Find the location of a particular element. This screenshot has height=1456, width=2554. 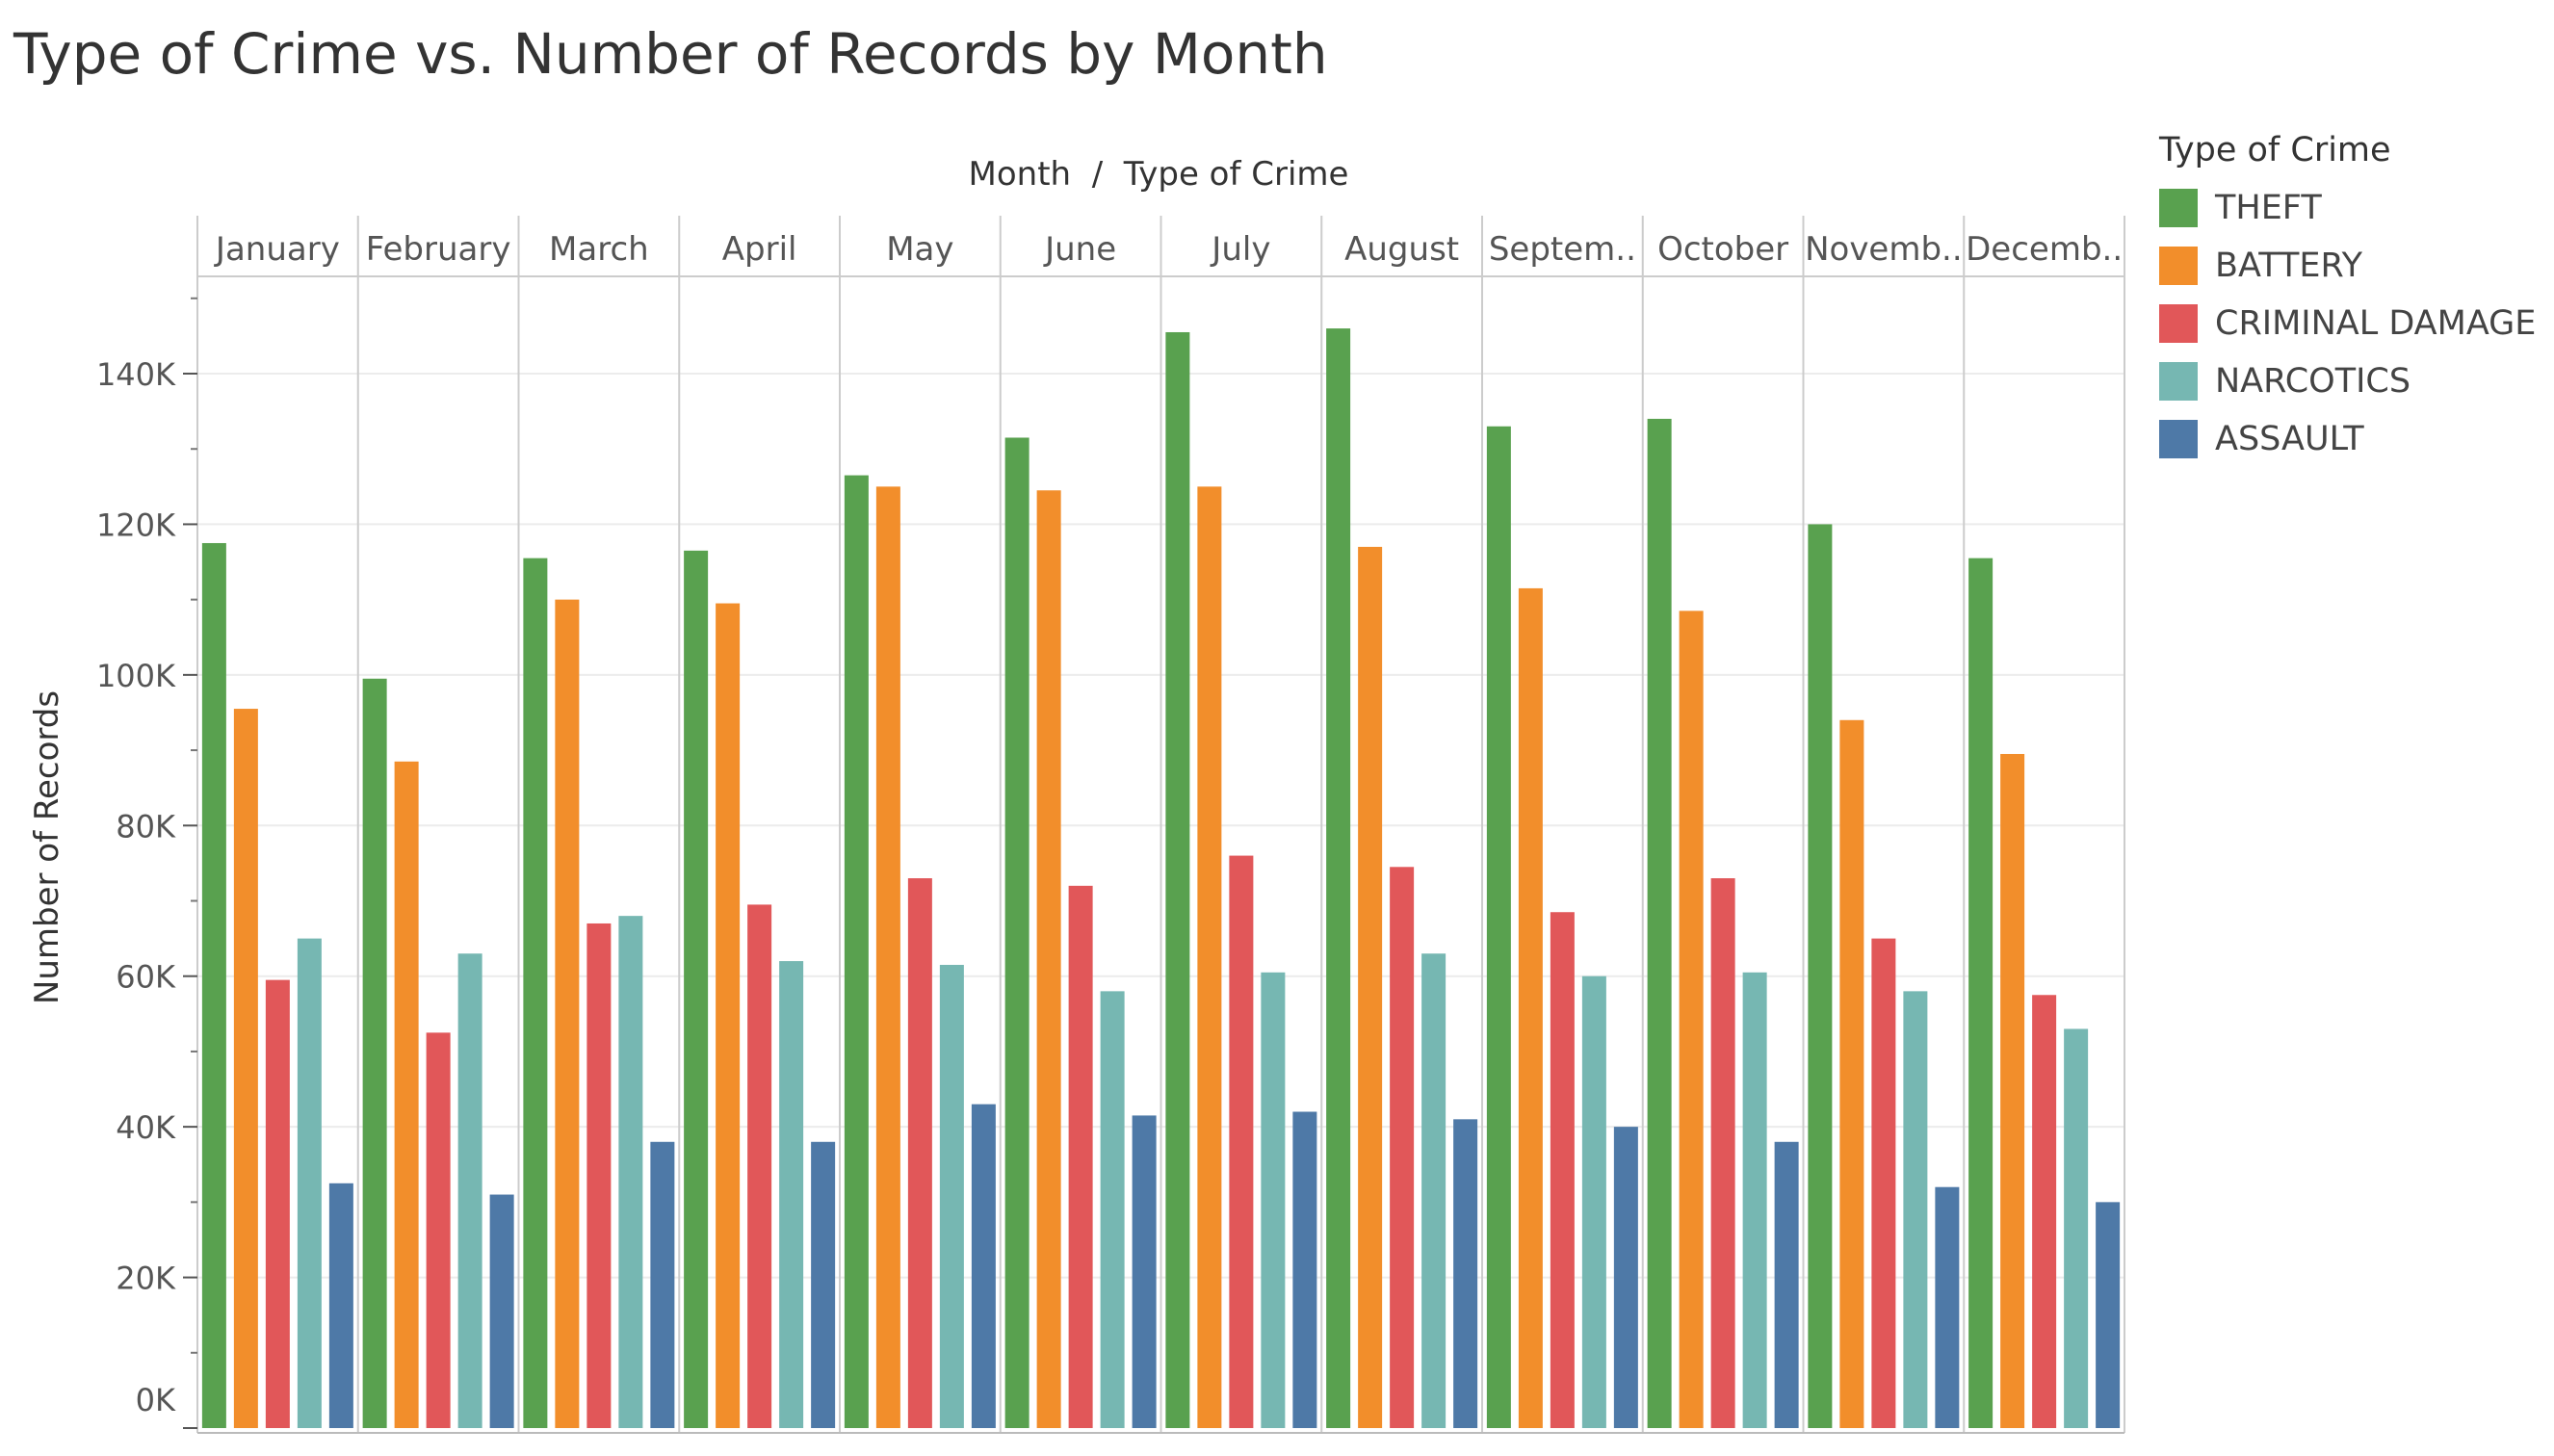

y-axis: 0K 20K 40K 60K 80K 100K 120K 140K is located at coordinates (146, 863).